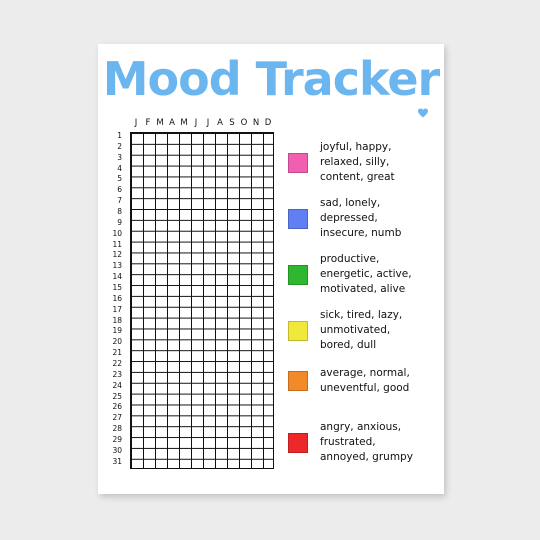 The height and width of the screenshot is (540, 540). Describe the element at coordinates (148, 123) in the screenshot. I see `month-label: F` at that location.